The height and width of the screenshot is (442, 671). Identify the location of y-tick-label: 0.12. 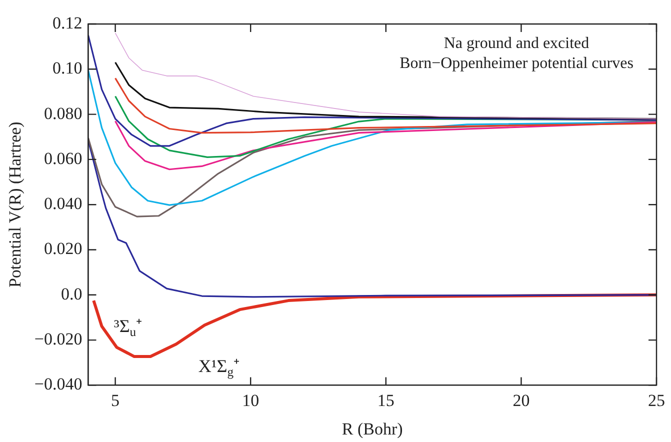
(67, 22).